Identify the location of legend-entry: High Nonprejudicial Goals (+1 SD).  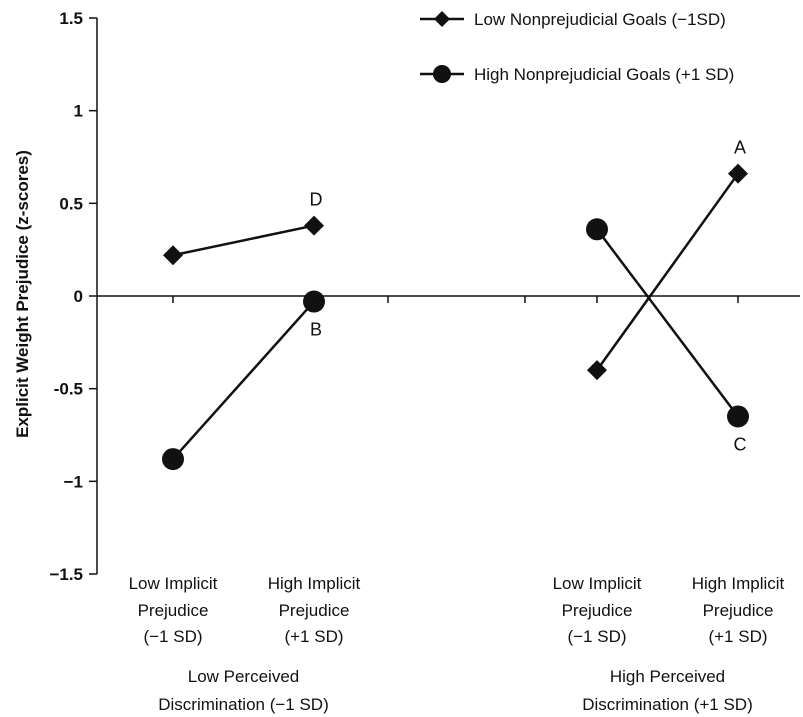
(604, 74).